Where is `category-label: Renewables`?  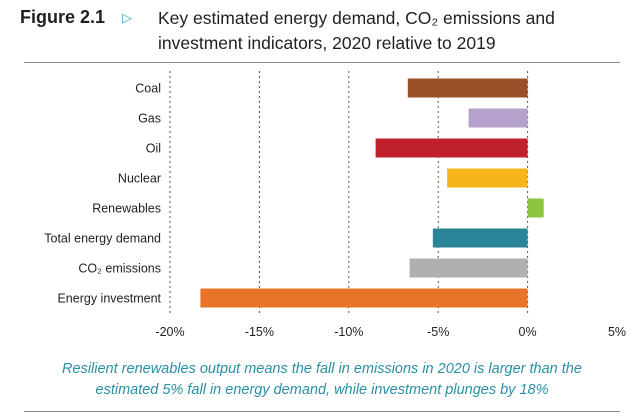 category-label: Renewables is located at coordinates (126, 209).